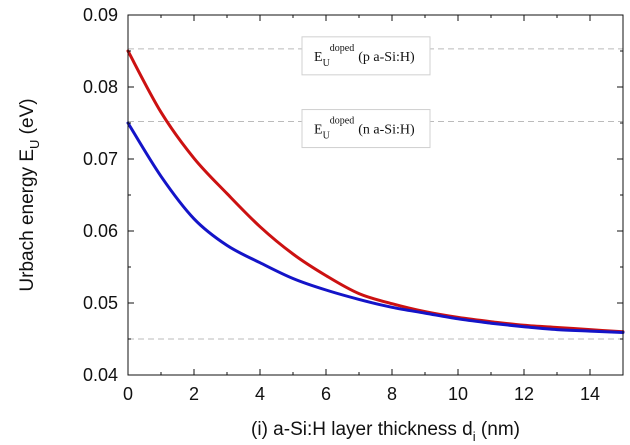 Image resolution: width=630 pixels, height=445 pixels. What do you see at coordinates (362, 429) in the screenshot?
I see `x-axis-title-main: (i) a-Si:H layer thickness d` at bounding box center [362, 429].